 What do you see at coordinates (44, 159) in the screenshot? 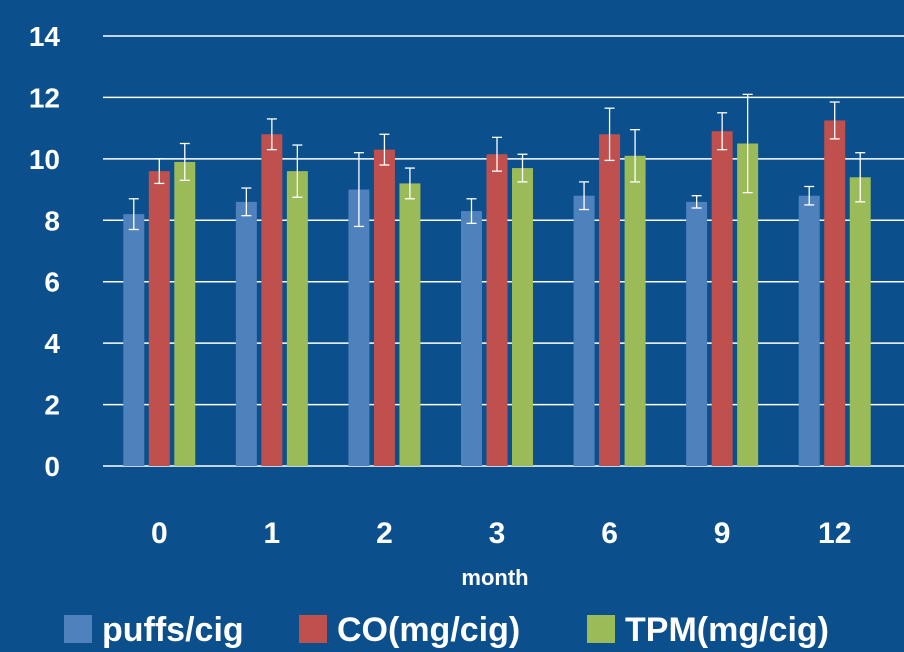
I see `y-tick-label: 10` at bounding box center [44, 159].